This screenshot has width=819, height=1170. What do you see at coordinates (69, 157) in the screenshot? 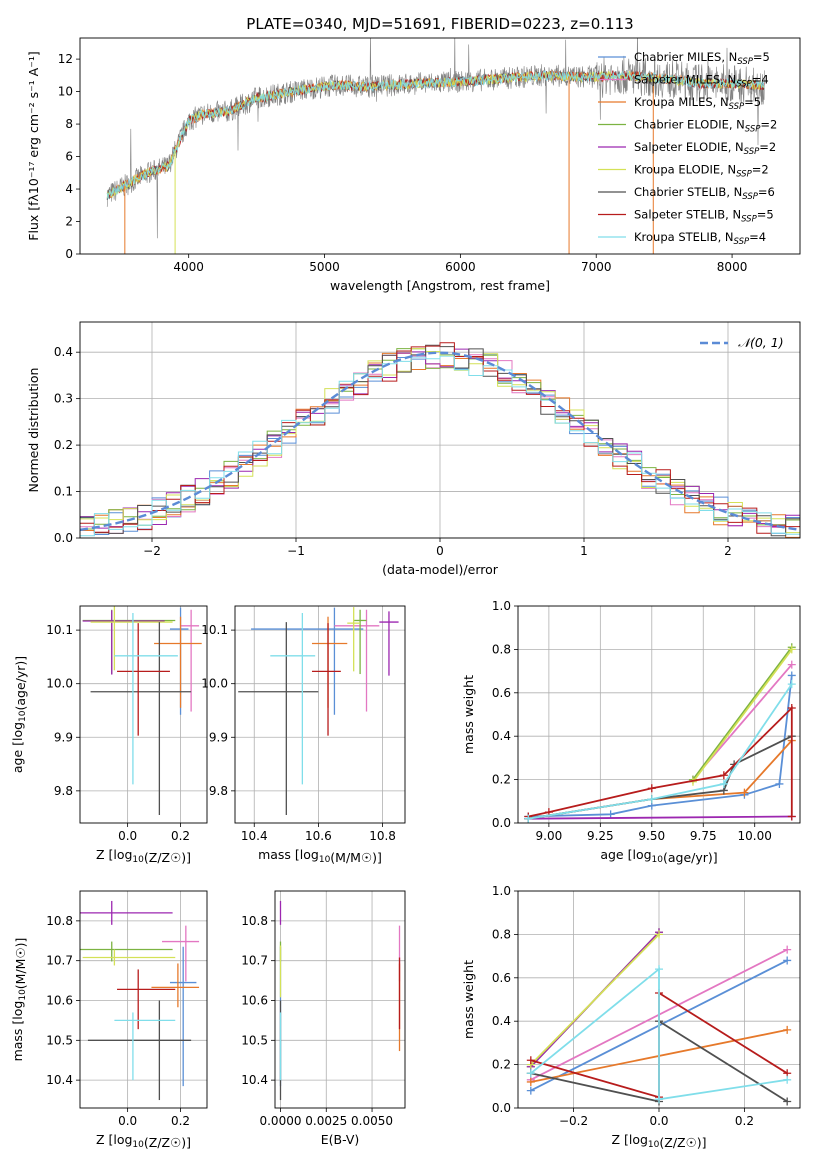
I see `y-tick-label: 6` at bounding box center [69, 157].